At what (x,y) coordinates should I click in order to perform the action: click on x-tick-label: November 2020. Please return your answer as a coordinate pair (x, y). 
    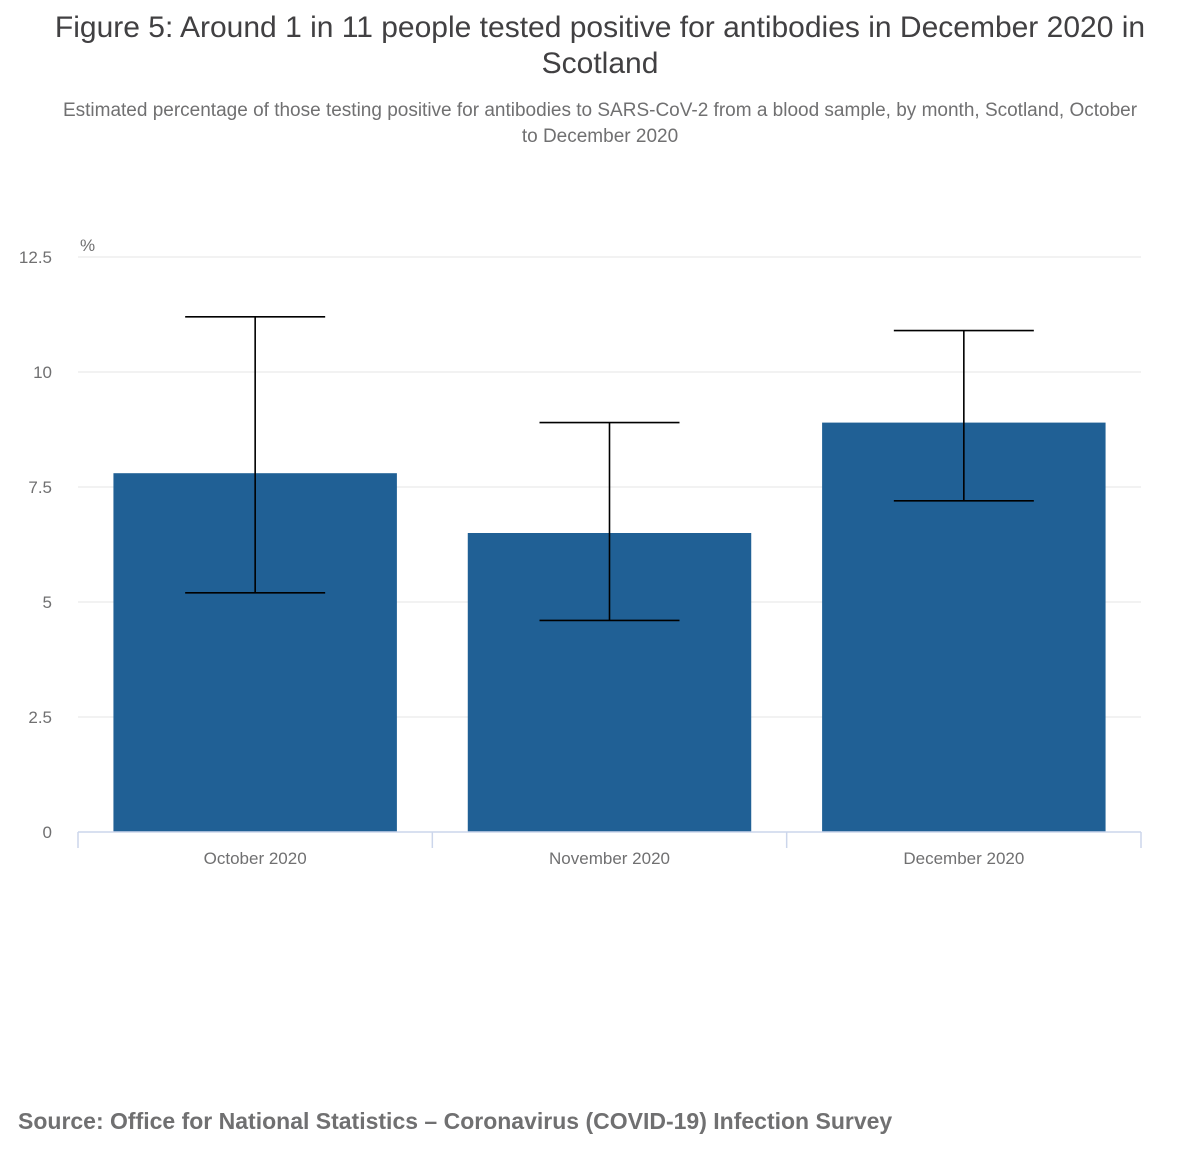
    Looking at the image, I should click on (609, 858).